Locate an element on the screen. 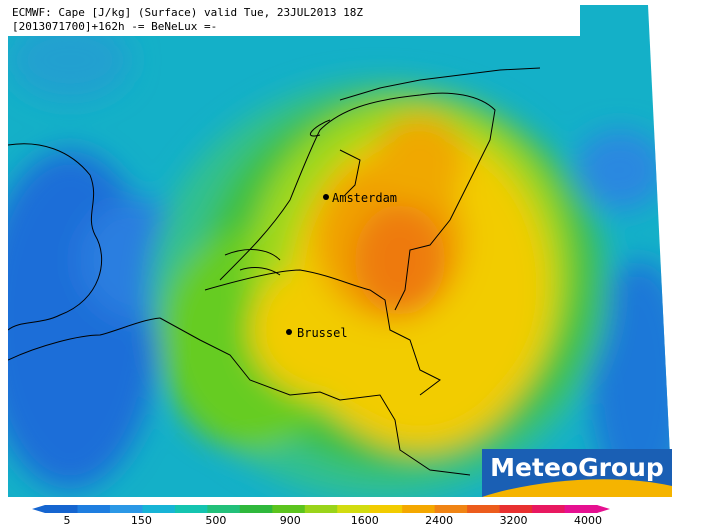 Image resolution: width=725 pixels, height=526 pixels. colorbar-tick-label: 4000 is located at coordinates (588, 520).